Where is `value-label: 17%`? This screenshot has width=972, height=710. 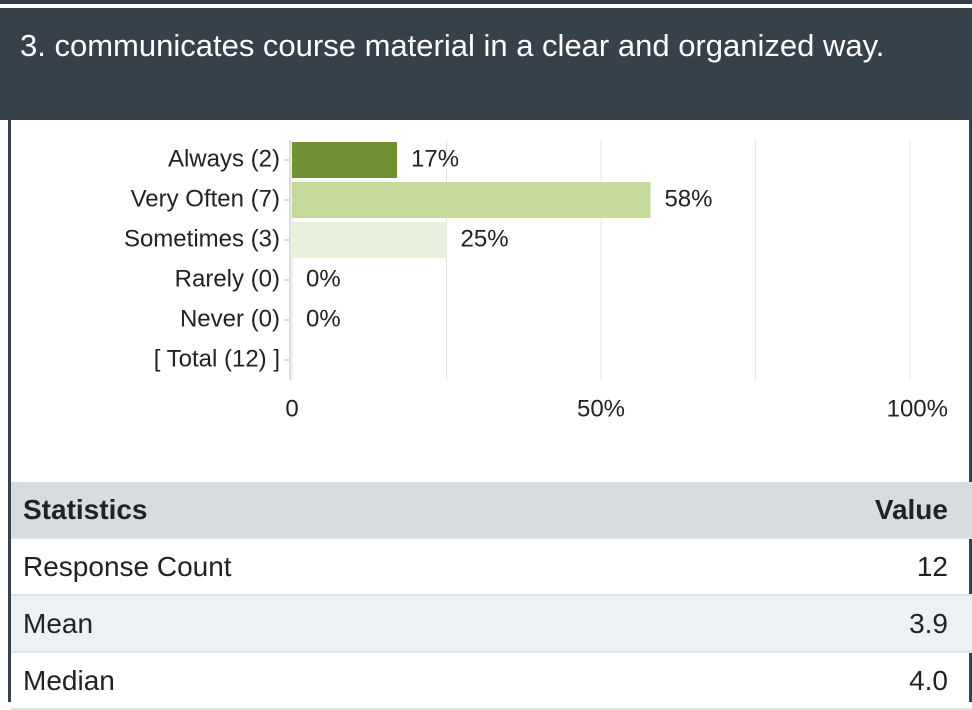 value-label: 17% is located at coordinates (435, 158).